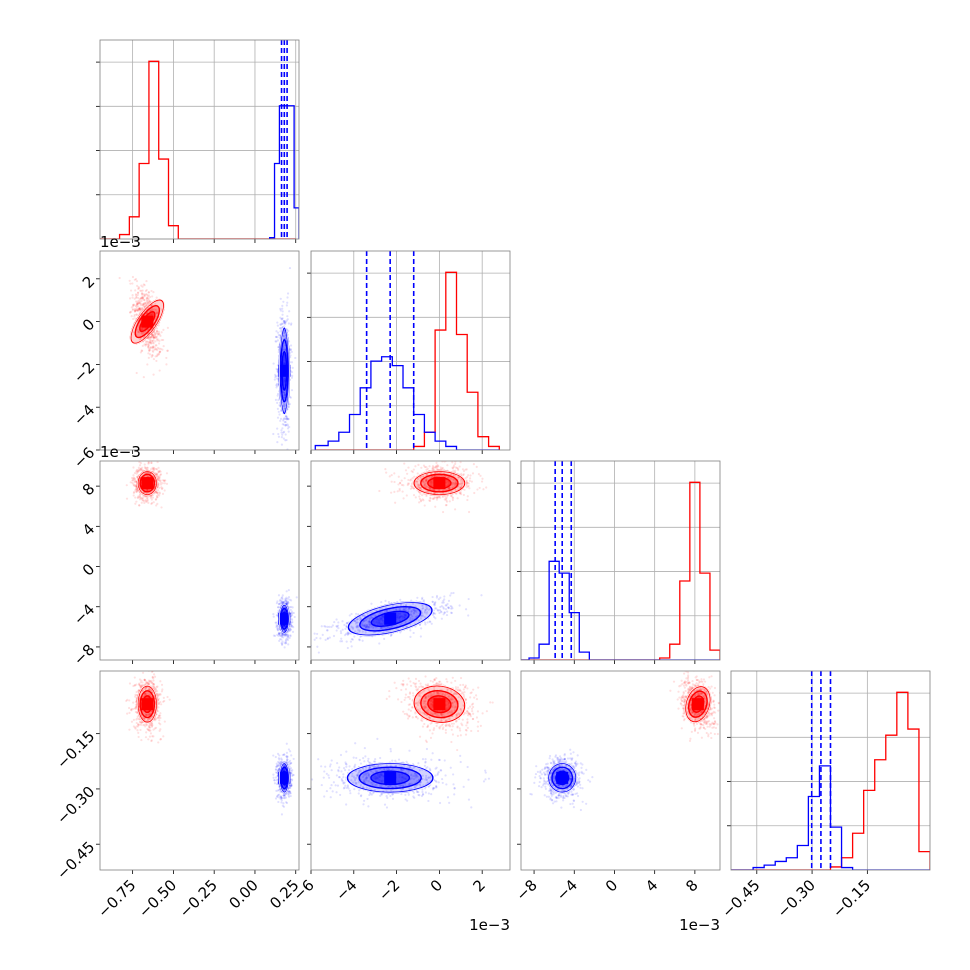 Image resolution: width=970 pixels, height=970 pixels. I want to click on x-tick-label: 0.00, so click(243, 894).